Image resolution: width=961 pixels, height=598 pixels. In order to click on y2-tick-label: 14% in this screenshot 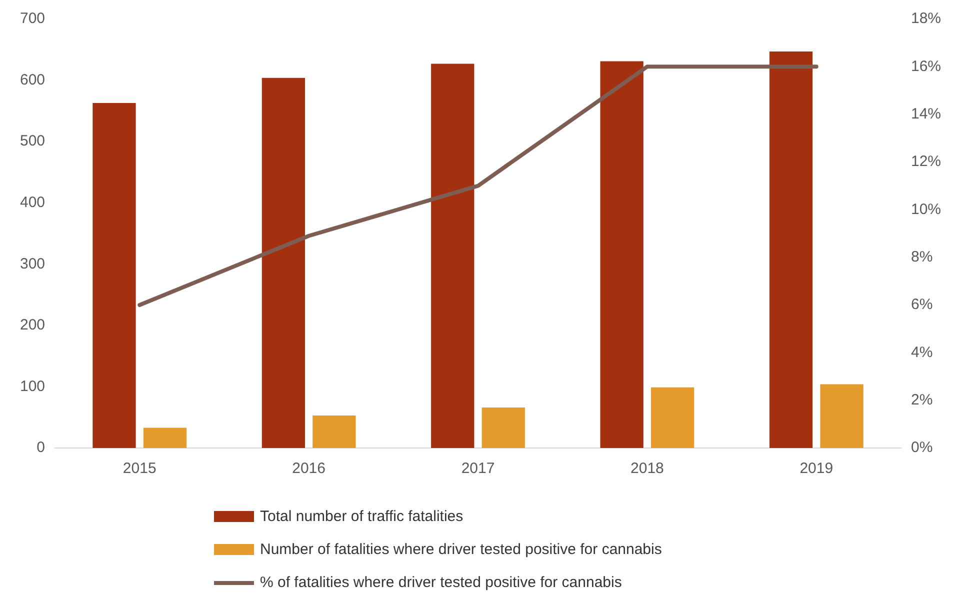, I will do `click(926, 113)`.